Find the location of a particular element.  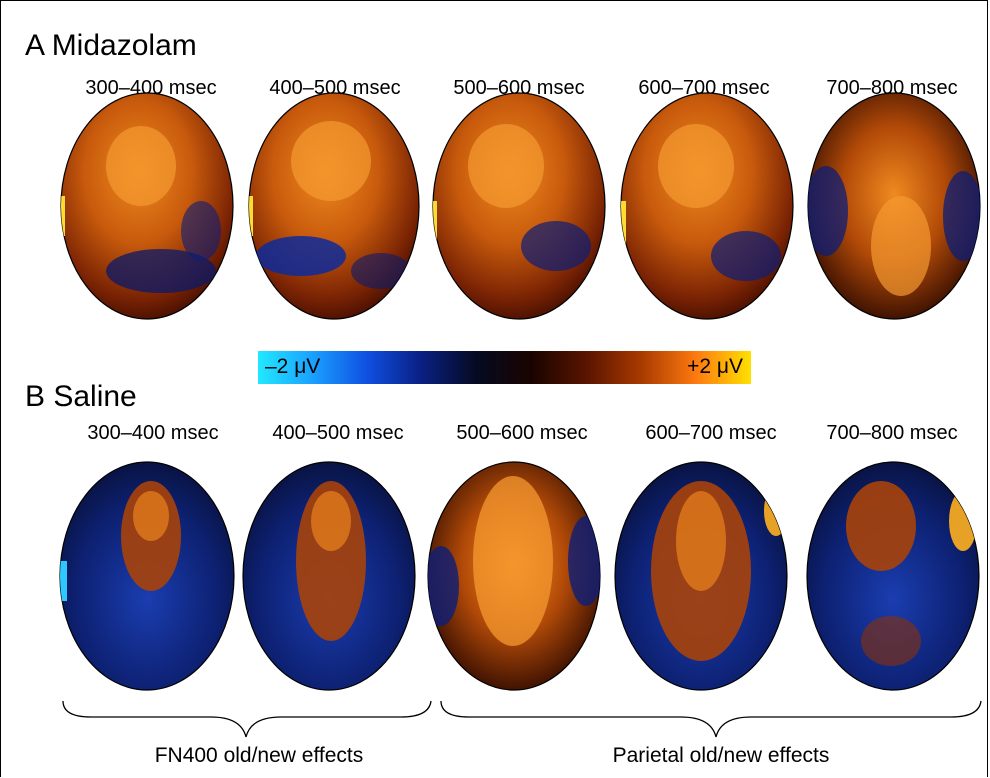

time-label-a-3: 500–600 msec is located at coordinates (519, 88).